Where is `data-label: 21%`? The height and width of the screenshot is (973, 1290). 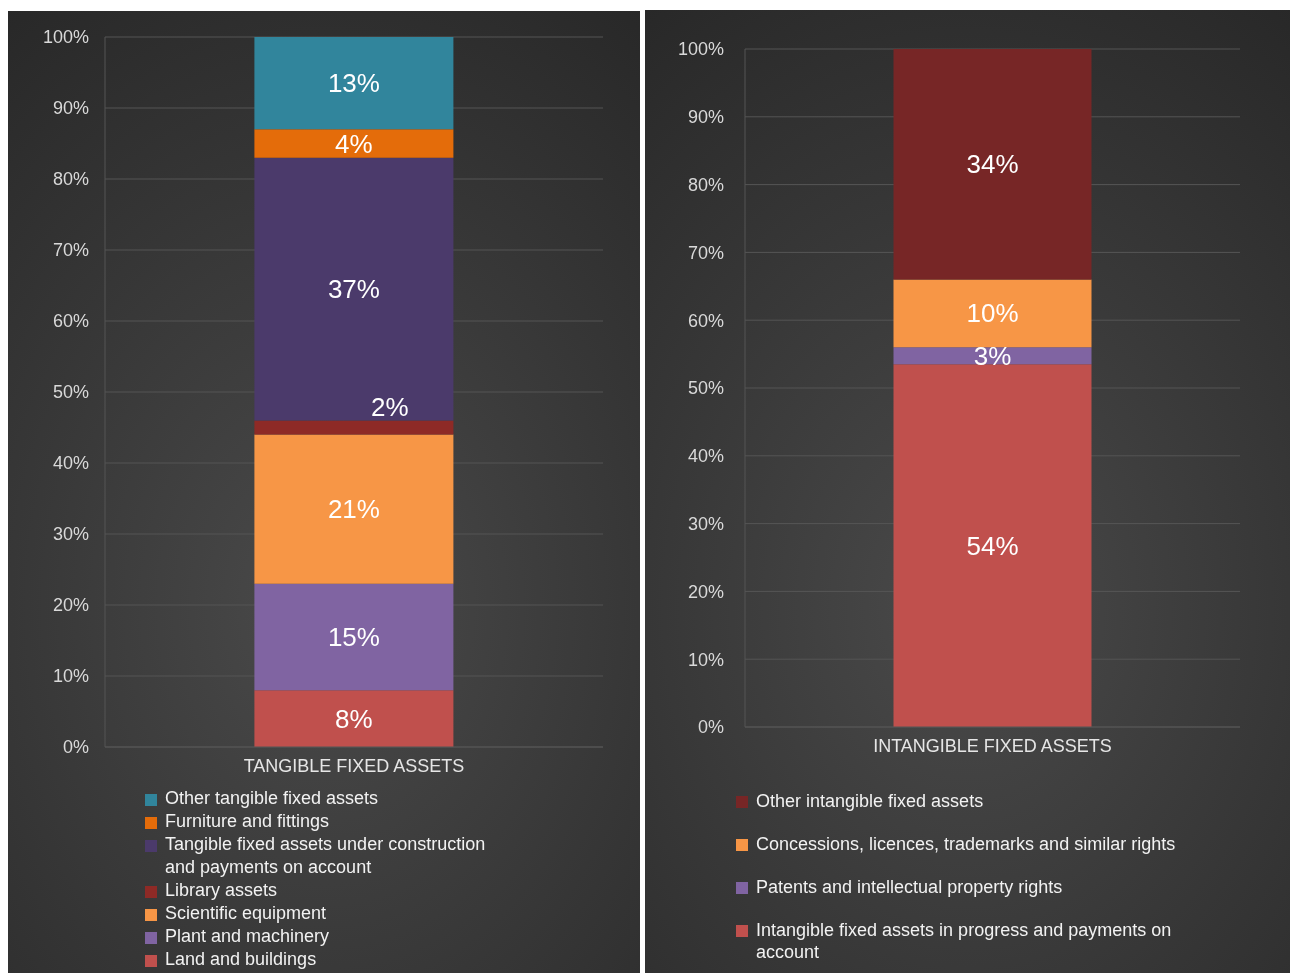
data-label: 21% is located at coordinates (353, 509).